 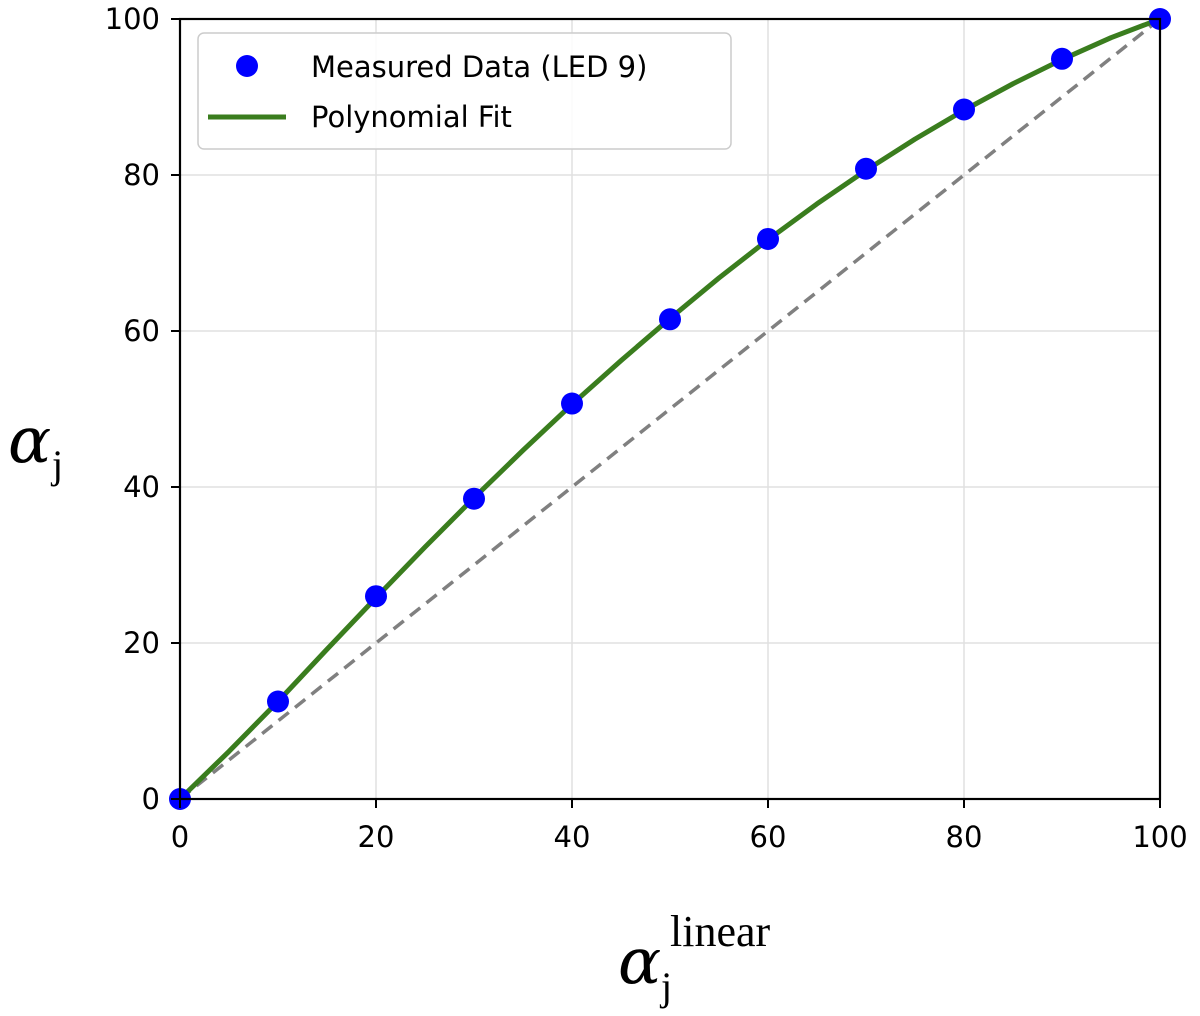 I want to click on legend-marker-measured, so click(x=247, y=66).